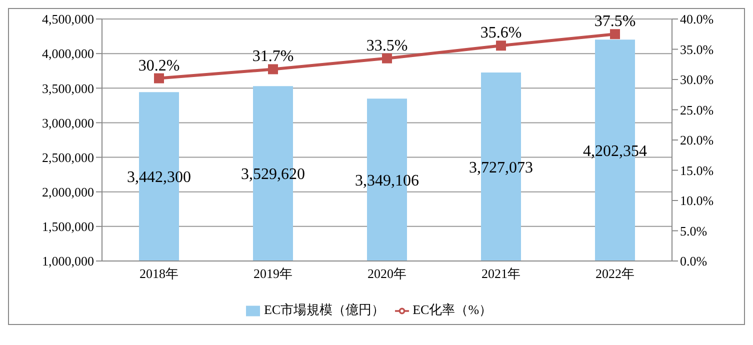  Describe the element at coordinates (697, 19) in the screenshot. I see `y2-tick-label: 40.0%` at that location.